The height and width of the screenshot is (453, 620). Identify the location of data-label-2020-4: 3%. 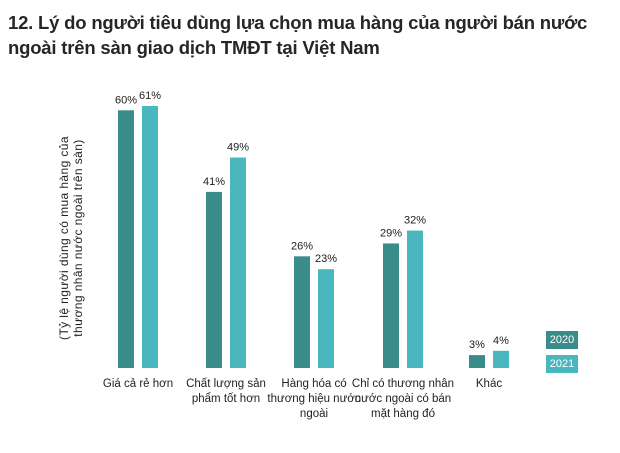
(477, 345).